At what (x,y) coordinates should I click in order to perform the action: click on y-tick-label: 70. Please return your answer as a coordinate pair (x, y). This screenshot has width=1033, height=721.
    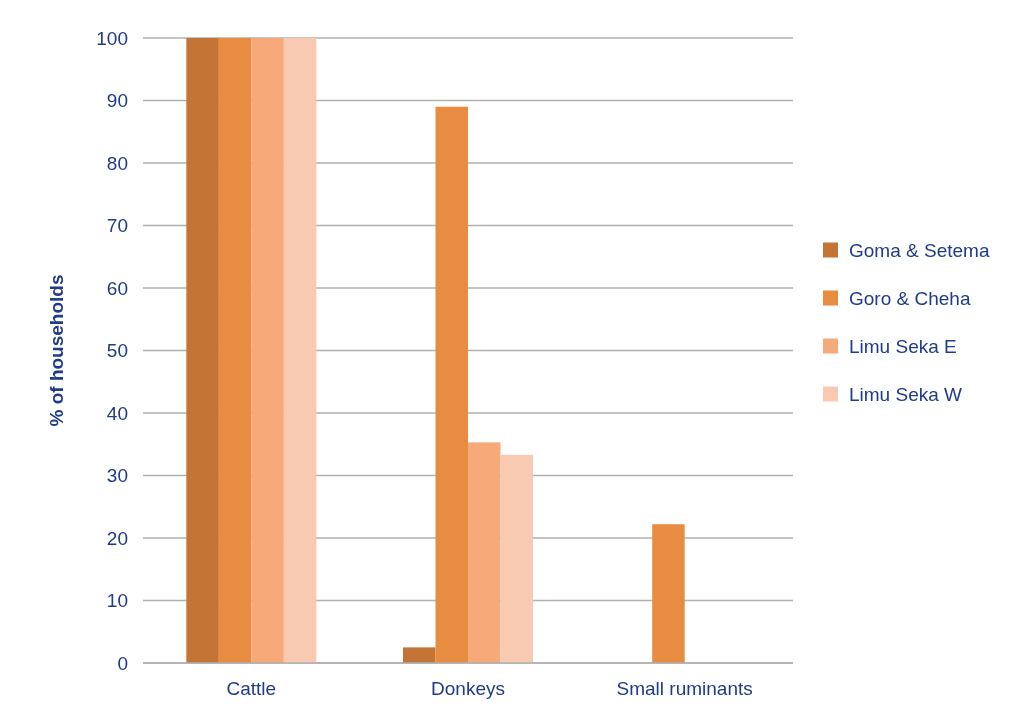
    Looking at the image, I should click on (117, 226).